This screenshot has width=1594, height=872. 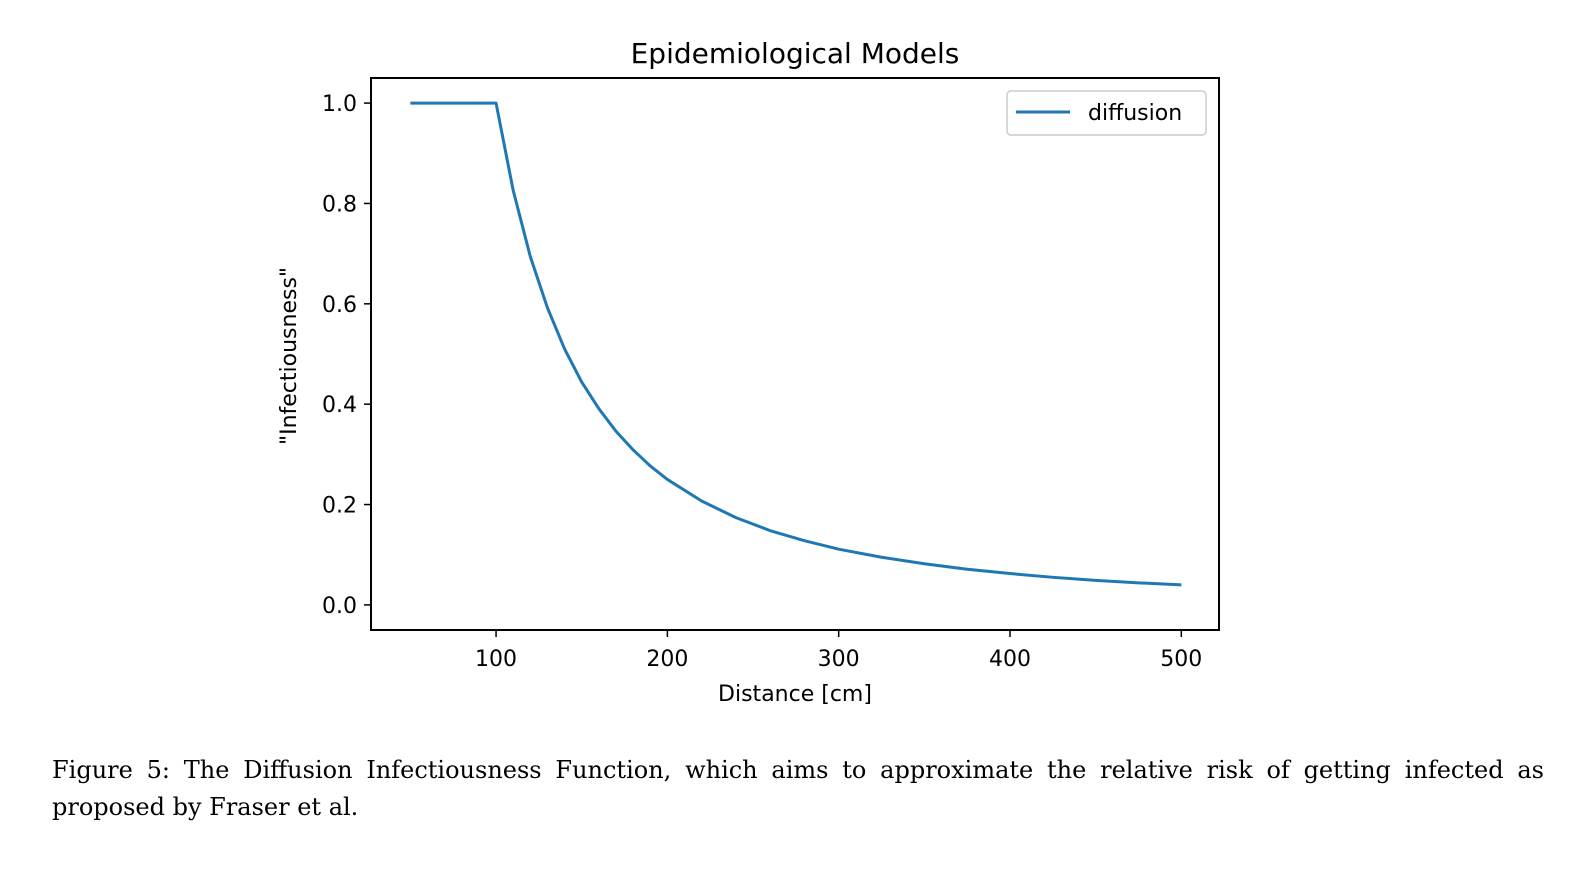 I want to click on y-tick-label: 1.0, so click(x=339, y=104).